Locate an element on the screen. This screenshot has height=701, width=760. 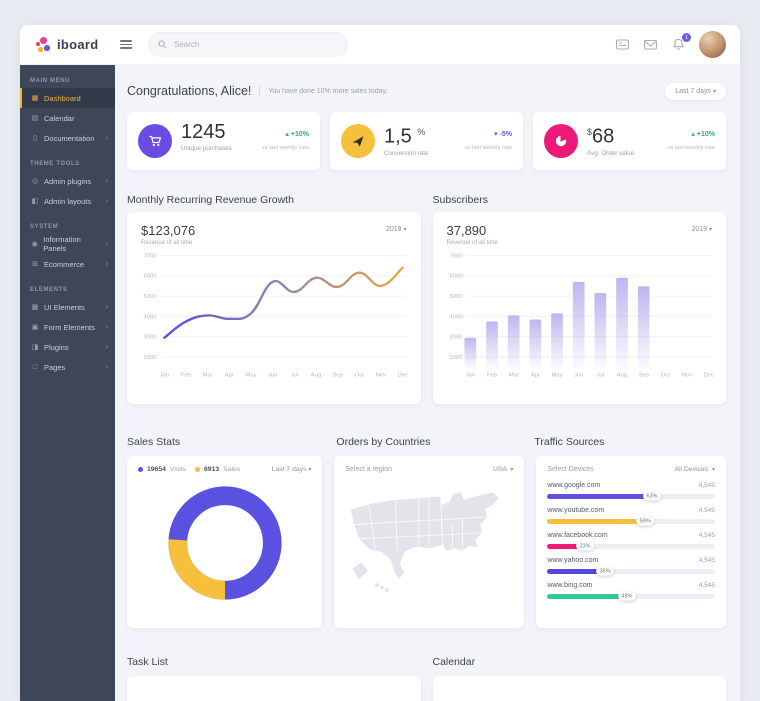
traffic-progress-bar: 35% is located at coordinates (631, 571).